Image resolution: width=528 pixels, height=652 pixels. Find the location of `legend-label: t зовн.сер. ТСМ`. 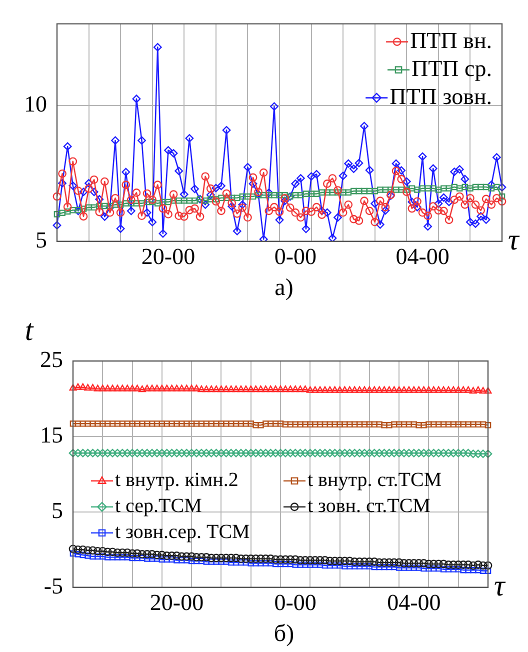

legend-label: t зовн.сер. ТСМ is located at coordinates (182, 532).